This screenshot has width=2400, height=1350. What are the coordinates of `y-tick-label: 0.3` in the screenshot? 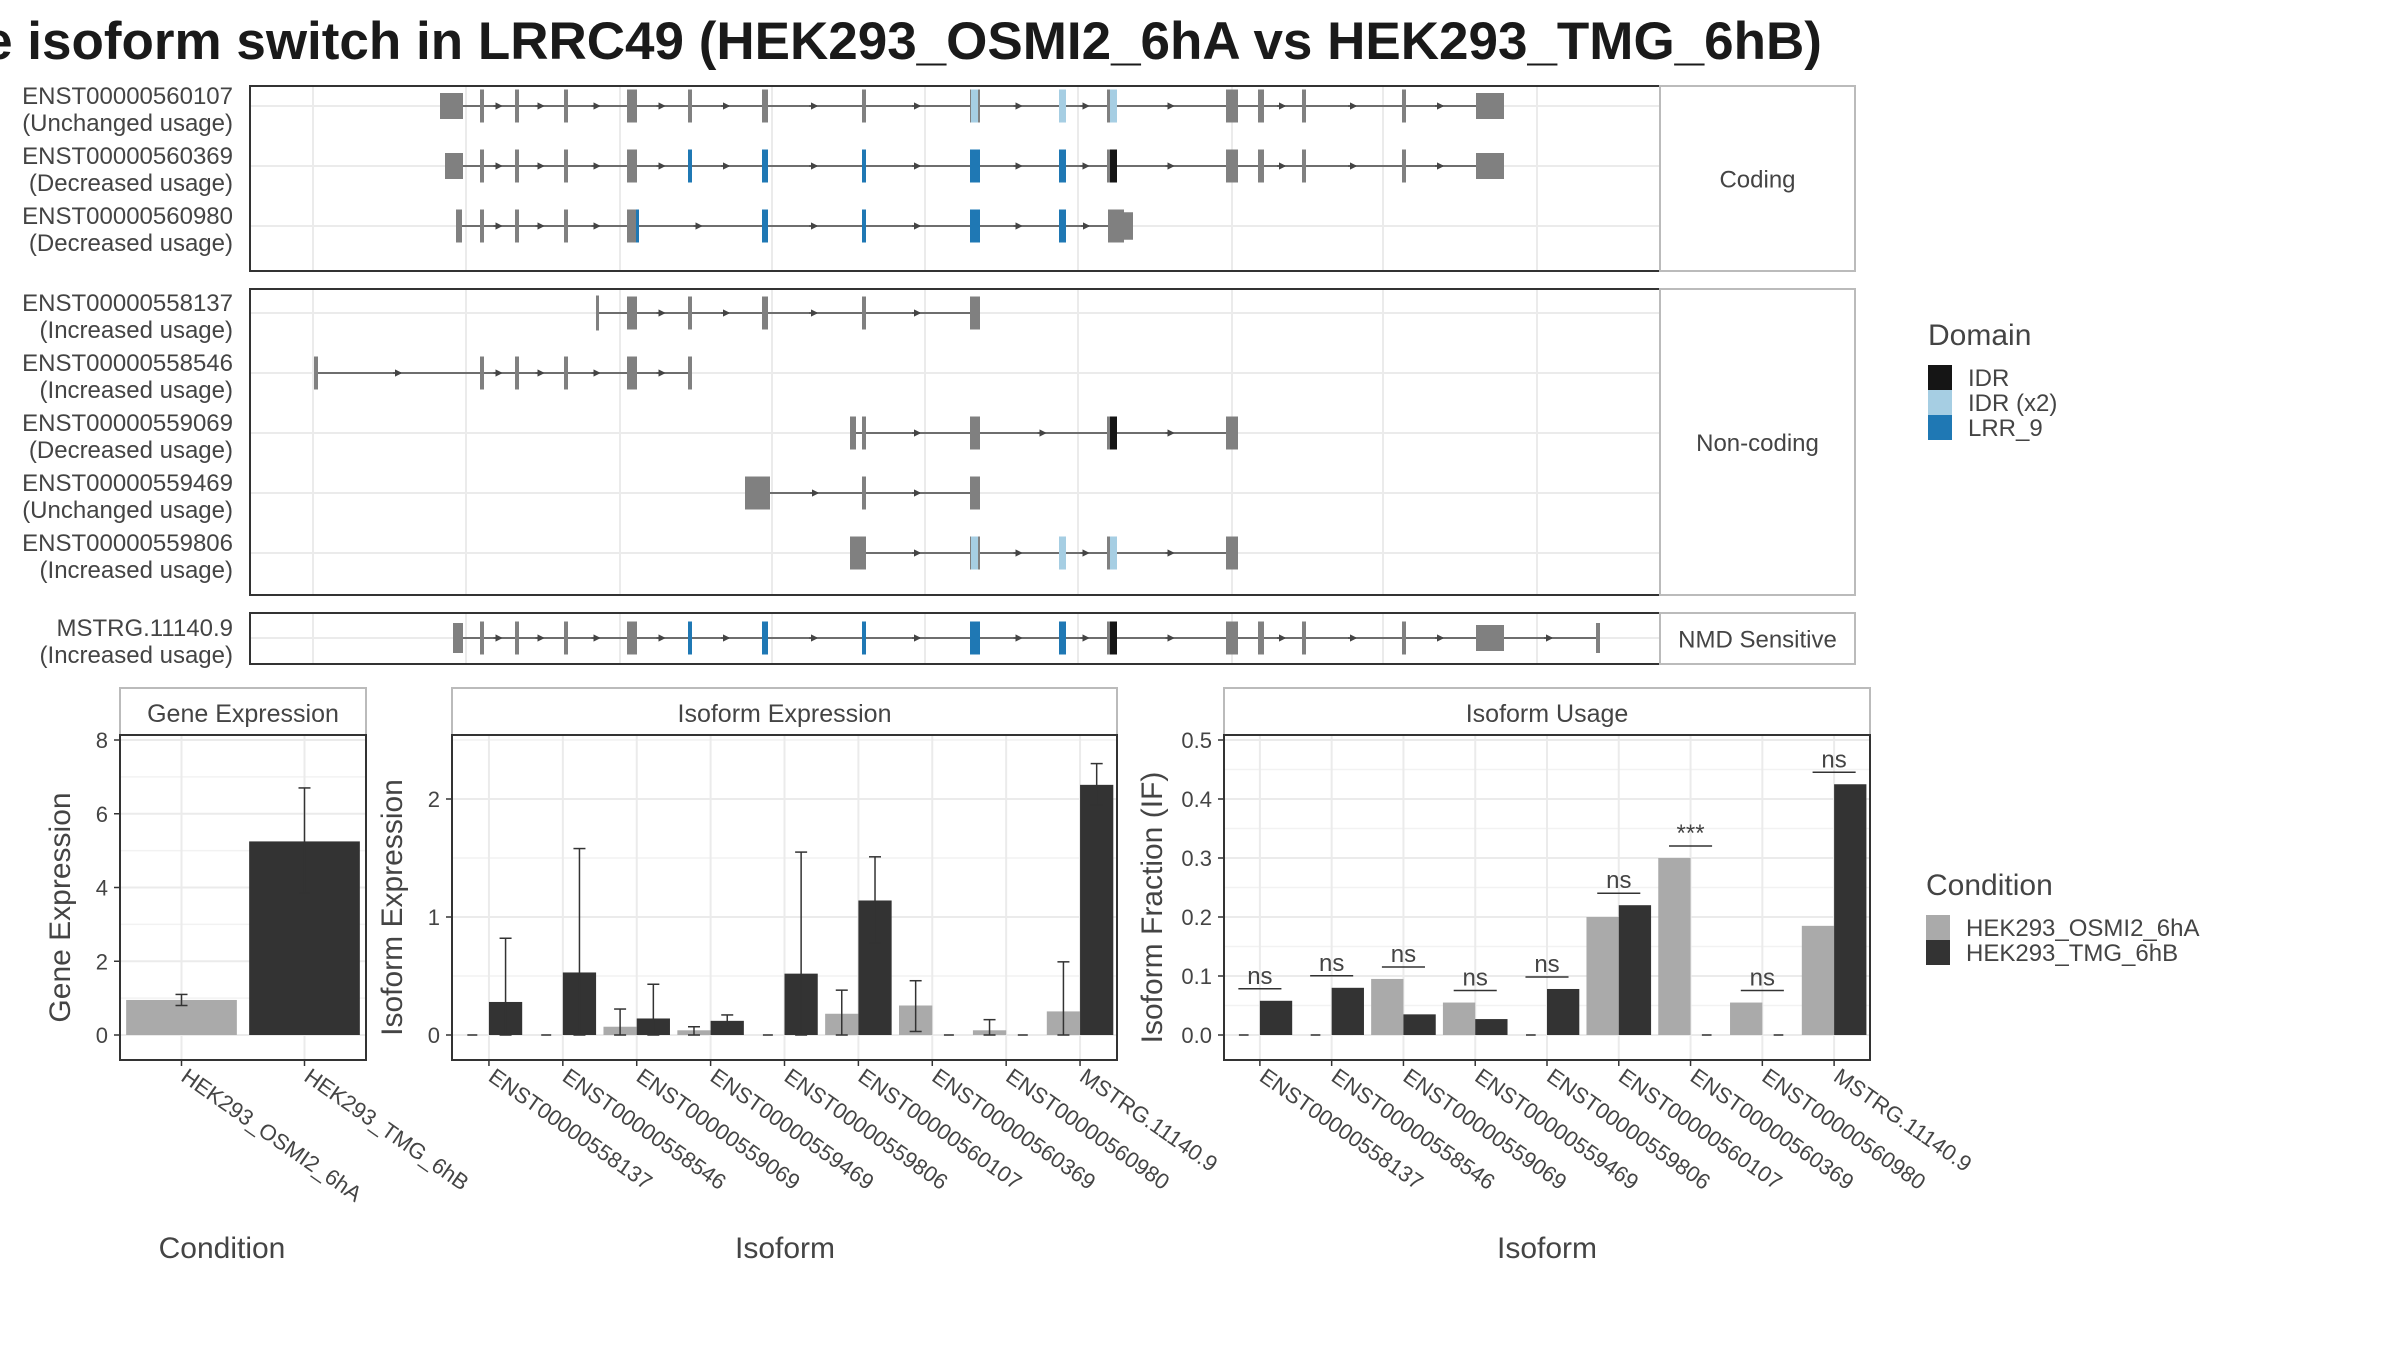 It's located at (1196, 858).